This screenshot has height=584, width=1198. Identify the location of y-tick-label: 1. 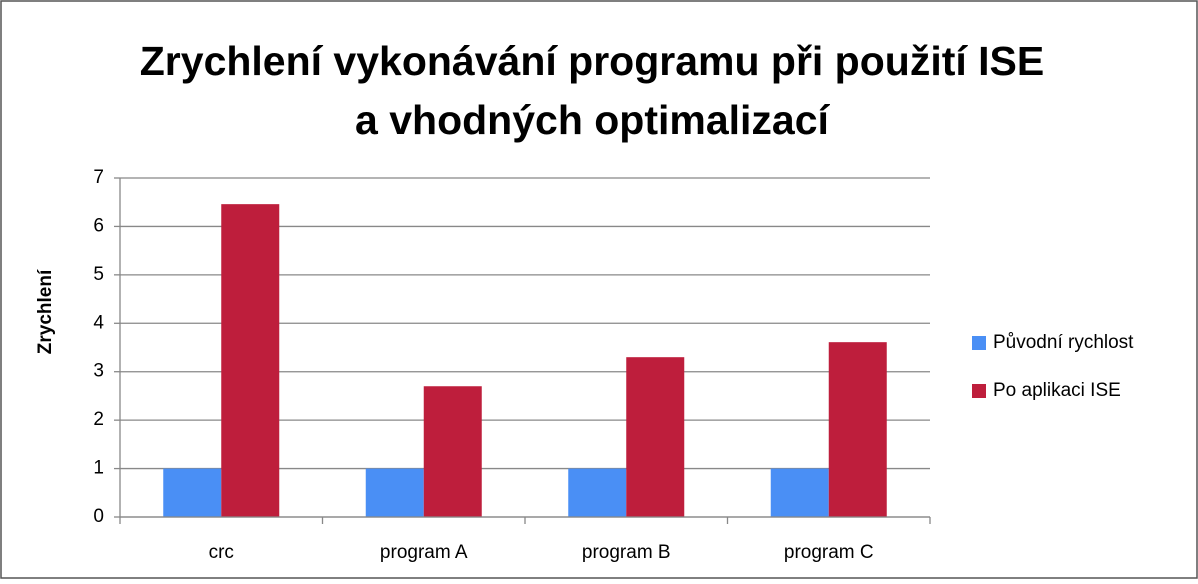
(98, 468).